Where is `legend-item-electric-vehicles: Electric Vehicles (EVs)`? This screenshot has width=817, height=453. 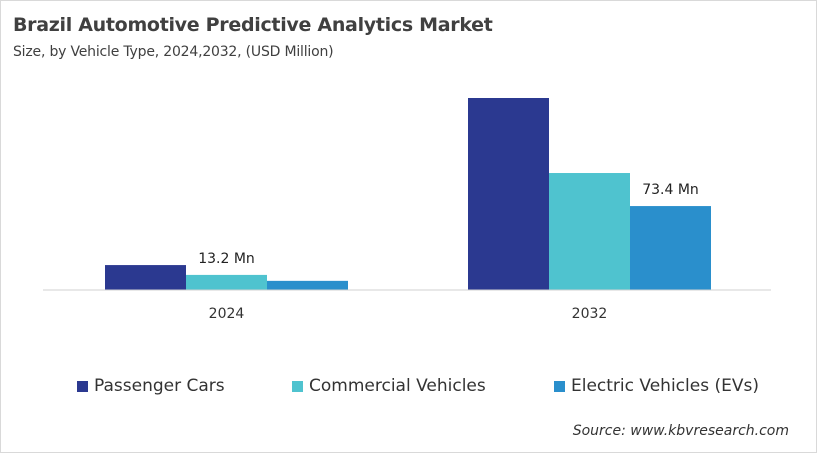
legend-item-electric-vehicles: Electric Vehicles (EVs) is located at coordinates (656, 386).